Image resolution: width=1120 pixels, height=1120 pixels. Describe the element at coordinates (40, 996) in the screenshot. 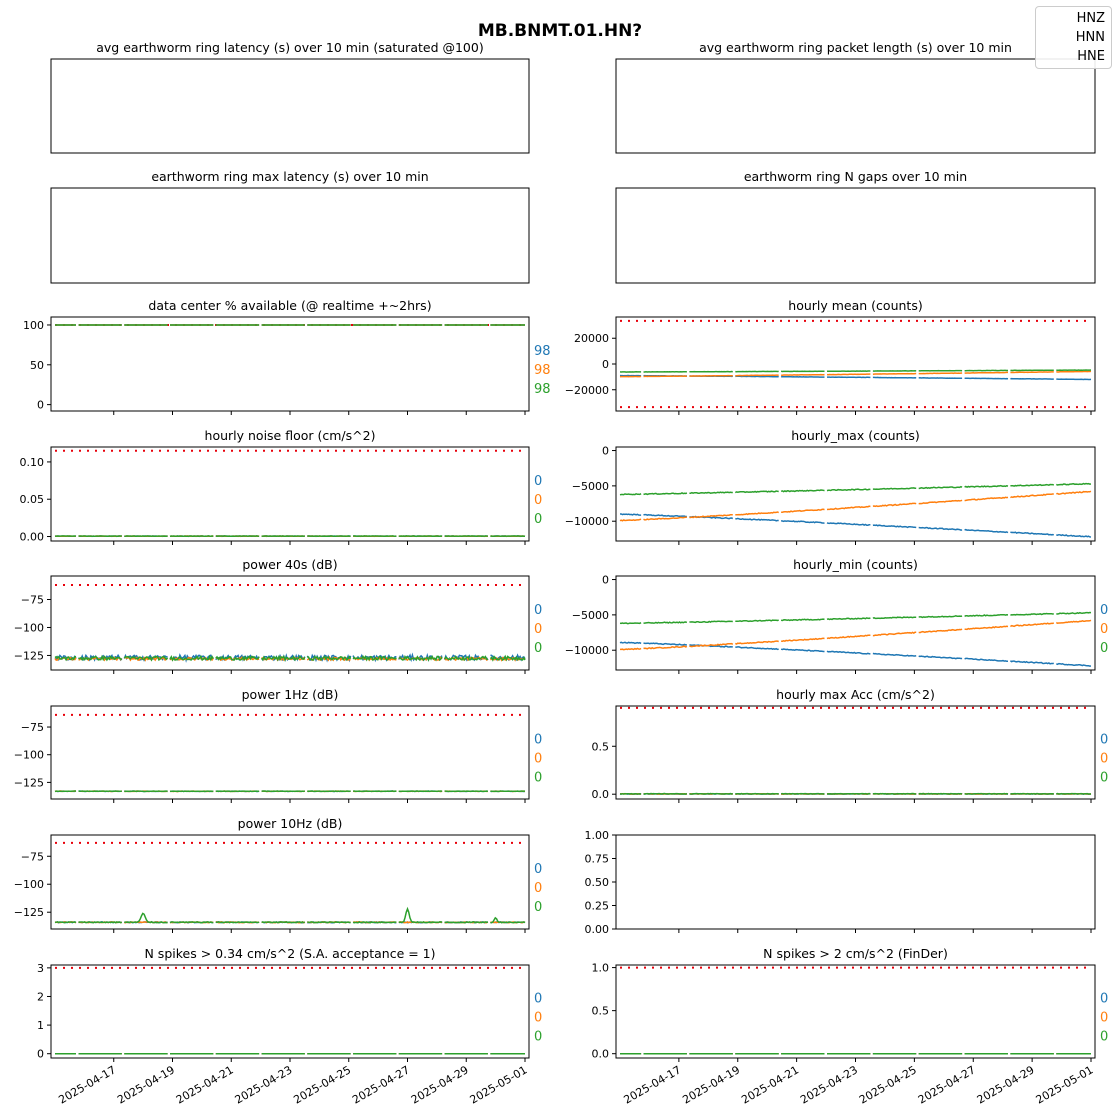

I see `y-tick-label: 2` at that location.